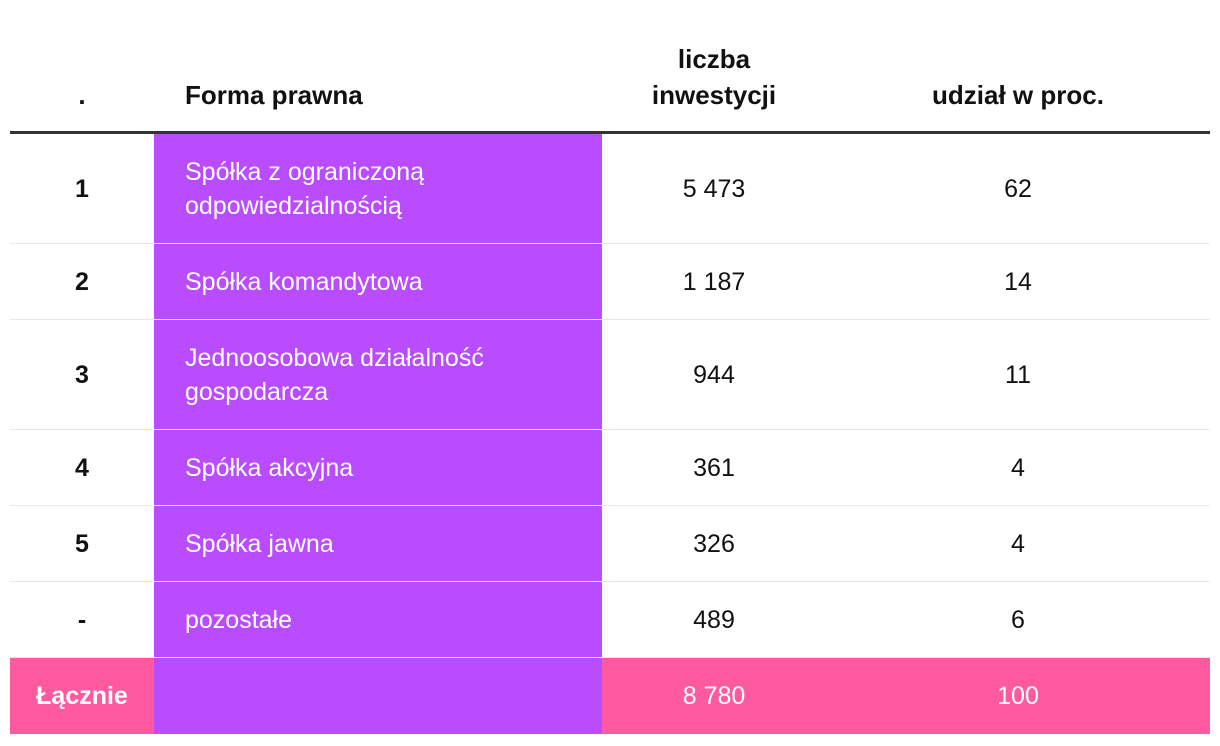 Image resolution: width=1220 pixels, height=746 pixels. What do you see at coordinates (82, 467) in the screenshot?
I see `row-rank: 4` at bounding box center [82, 467].